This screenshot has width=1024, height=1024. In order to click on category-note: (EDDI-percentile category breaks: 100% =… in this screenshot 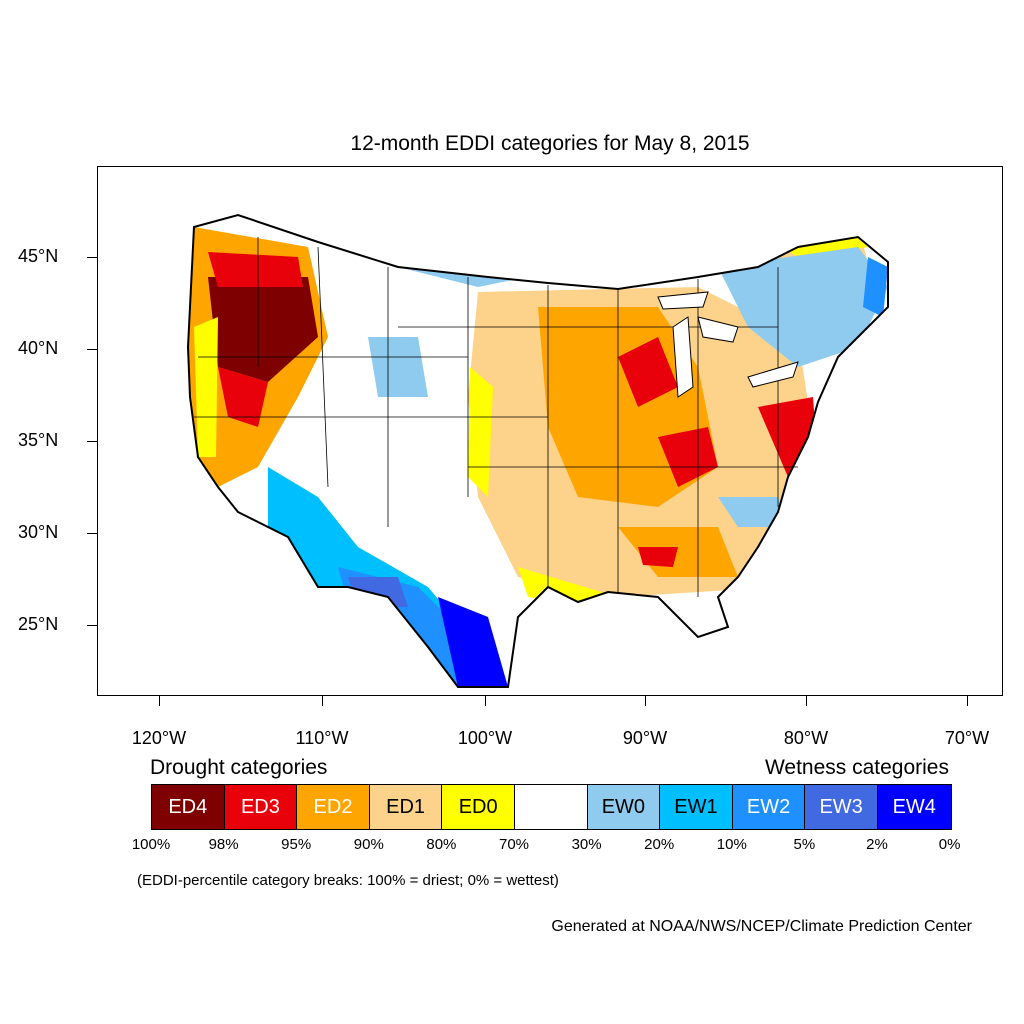, I will do `click(348, 880)`.